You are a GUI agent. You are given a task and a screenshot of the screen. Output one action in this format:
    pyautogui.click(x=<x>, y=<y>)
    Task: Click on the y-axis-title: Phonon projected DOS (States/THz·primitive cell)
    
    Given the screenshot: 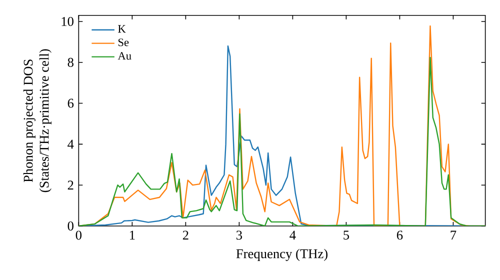 What is the action you would take?
    pyautogui.click(x=37, y=120)
    